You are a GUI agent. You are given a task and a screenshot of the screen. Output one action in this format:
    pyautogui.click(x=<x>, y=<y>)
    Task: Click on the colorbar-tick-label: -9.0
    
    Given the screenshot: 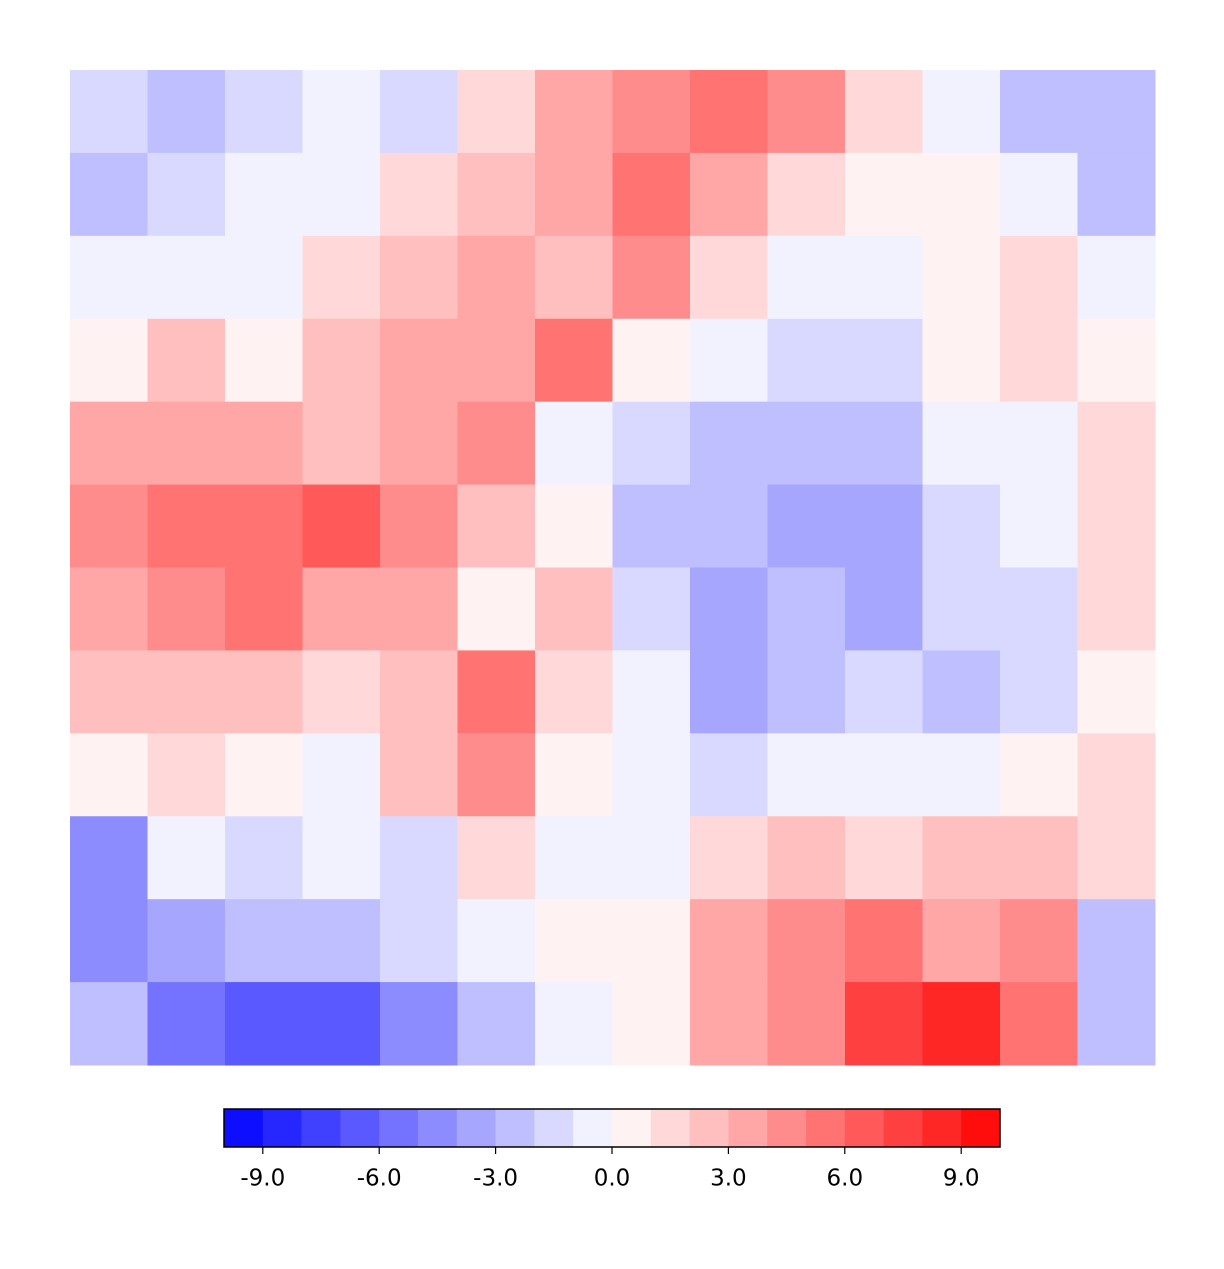 What is the action you would take?
    pyautogui.click(x=262, y=1179)
    